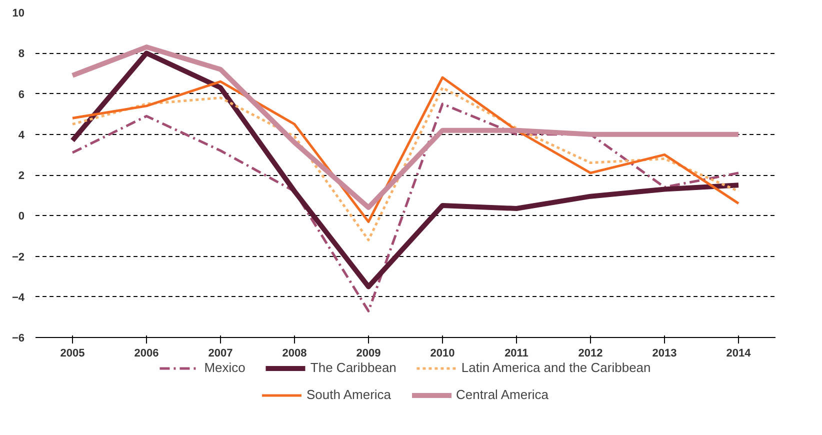 The height and width of the screenshot is (435, 822). Describe the element at coordinates (72, 354) in the screenshot. I see `x-tick-label: 2005` at that location.